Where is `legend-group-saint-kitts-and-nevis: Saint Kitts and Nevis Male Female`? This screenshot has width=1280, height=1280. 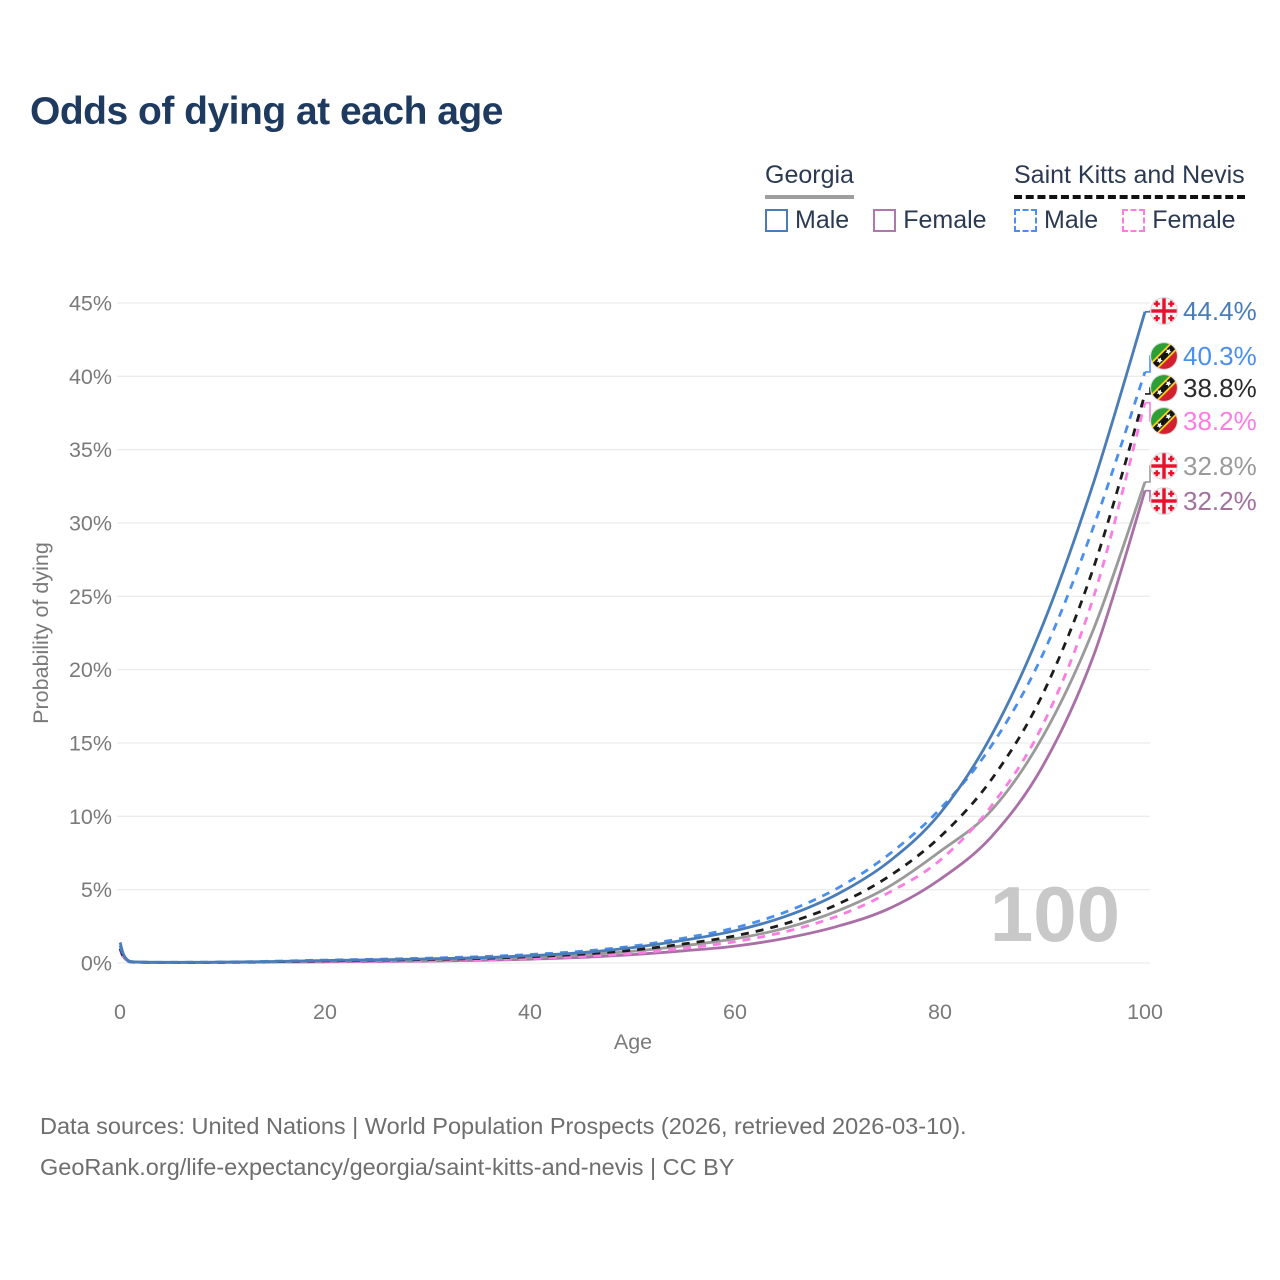 legend-group-saint-kitts-and-nevis: Saint Kitts and Nevis Male Female is located at coordinates (1137, 198).